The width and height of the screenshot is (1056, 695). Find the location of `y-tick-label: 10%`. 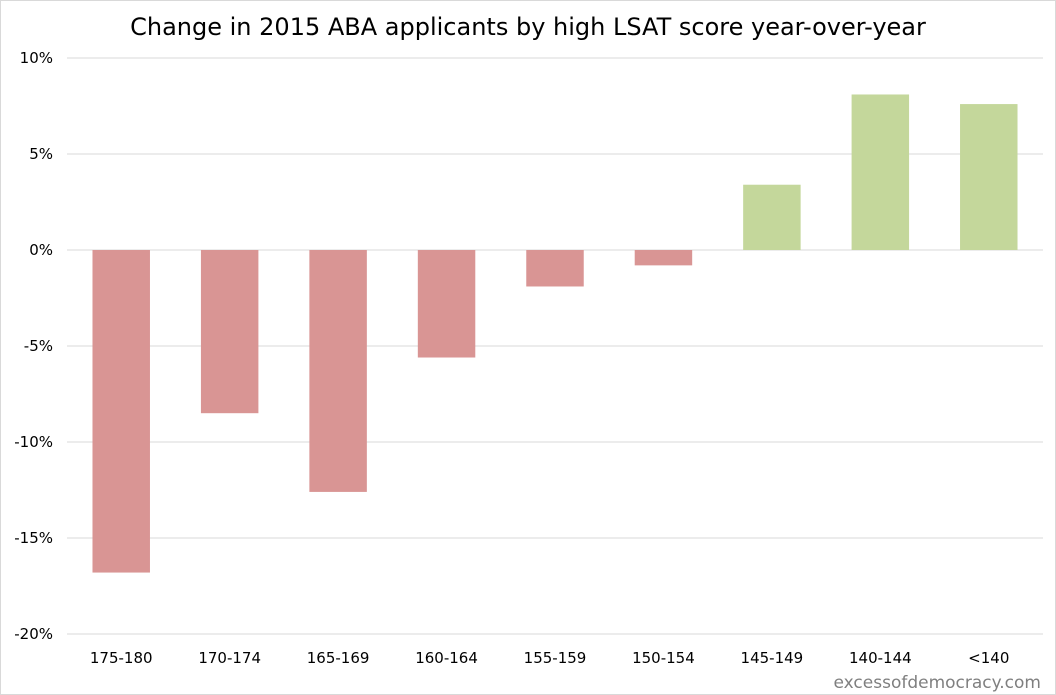

y-tick-label: 10% is located at coordinates (36, 58).